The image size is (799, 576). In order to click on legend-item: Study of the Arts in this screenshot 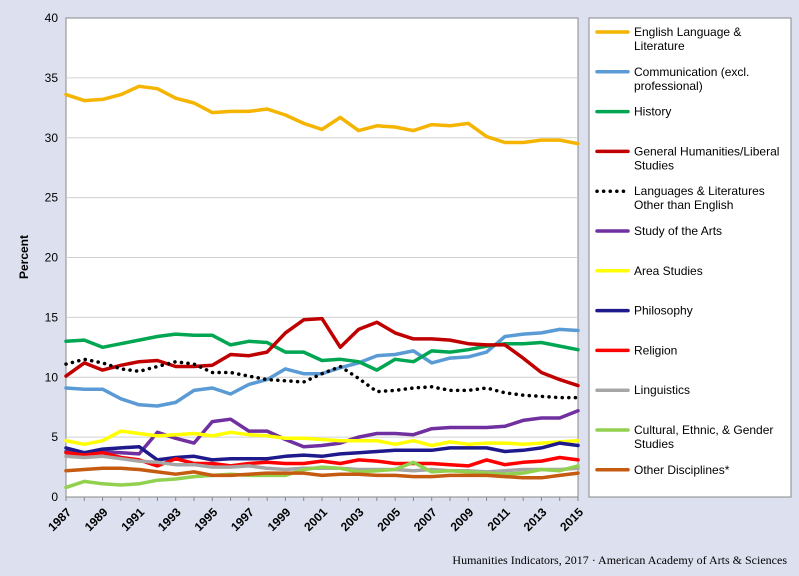, I will do `click(658, 231)`.